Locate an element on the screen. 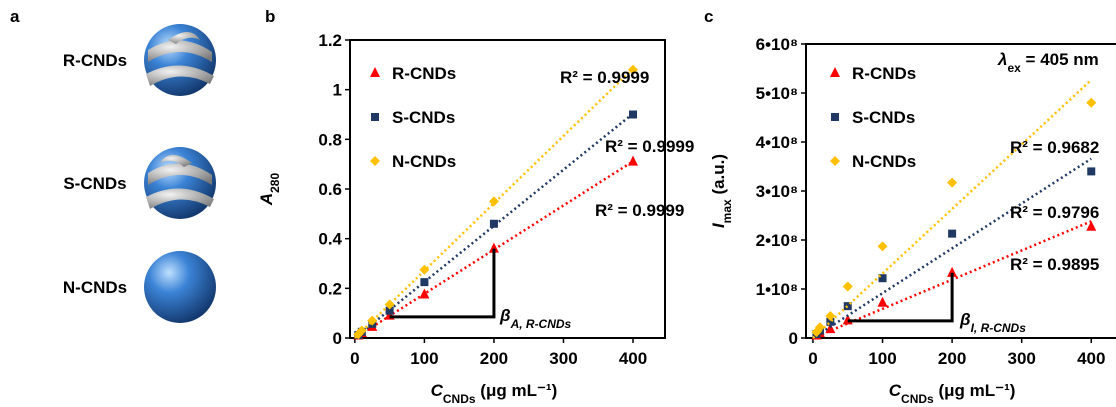  y-axis-label-part: (a.u.) is located at coordinates (718, 176).